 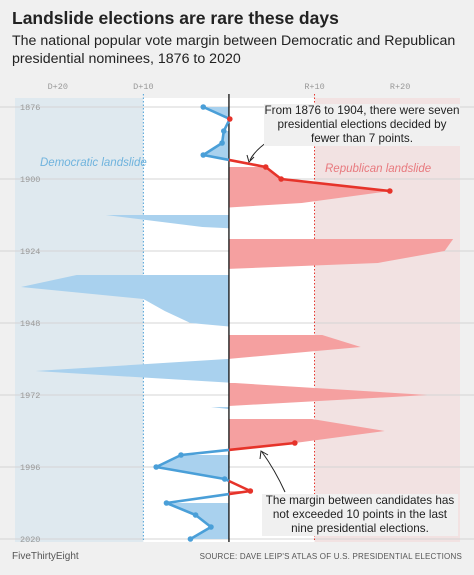 I want to click on y-tick-label: 2020, so click(x=30, y=540).